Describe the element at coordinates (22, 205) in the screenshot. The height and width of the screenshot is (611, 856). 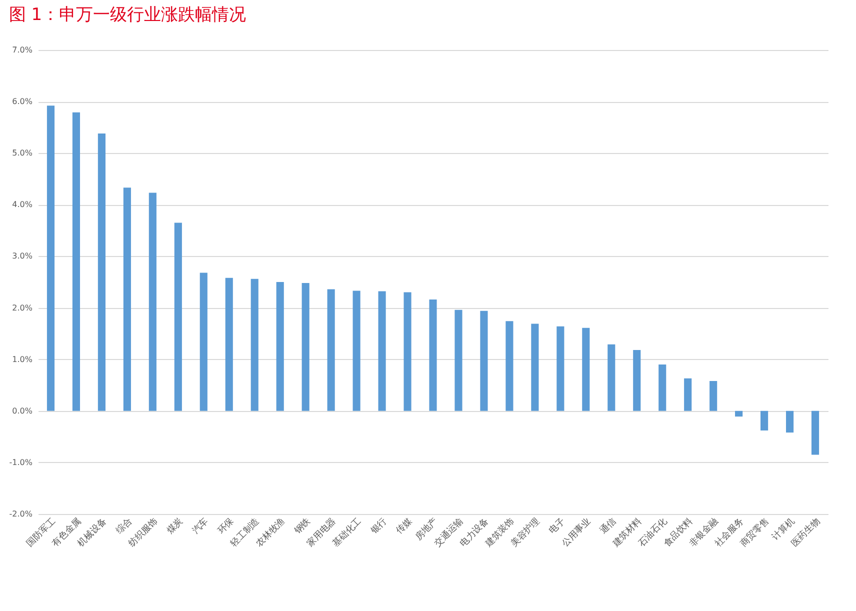
I see `y-tick-label: 4.0%` at that location.